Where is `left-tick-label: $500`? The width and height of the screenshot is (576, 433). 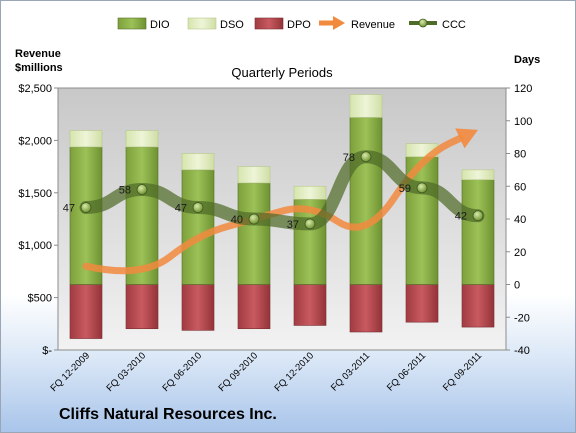
left-tick-label: $500 is located at coordinates (40, 299).